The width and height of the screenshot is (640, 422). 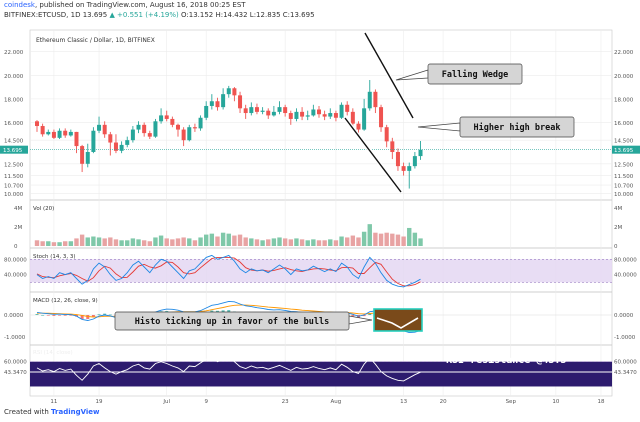 I want to click on rsi-line, so click(x=228, y=369).